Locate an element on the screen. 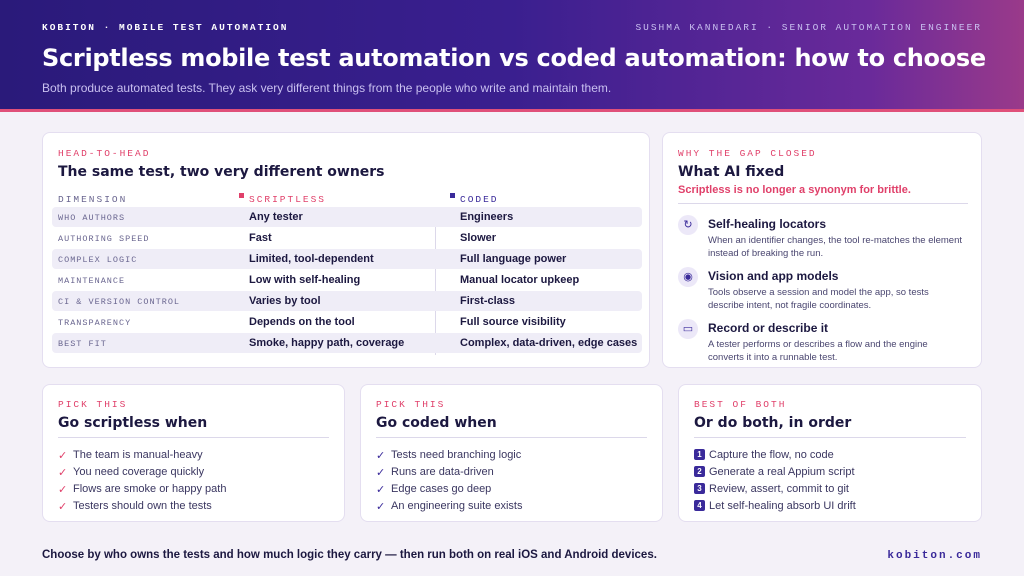 The height and width of the screenshot is (576, 1024). dimension: BEST FIT is located at coordinates (82, 344).